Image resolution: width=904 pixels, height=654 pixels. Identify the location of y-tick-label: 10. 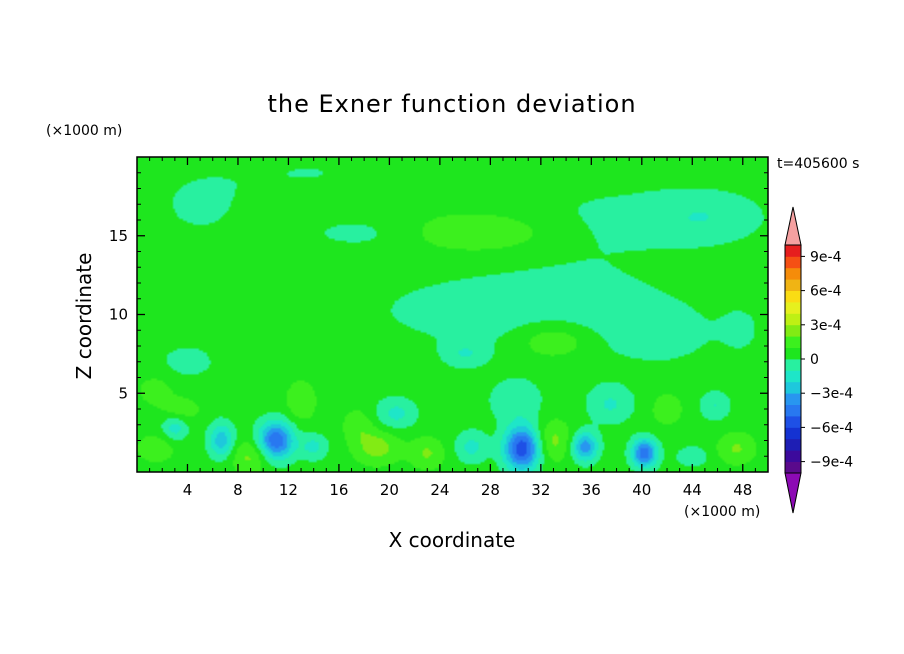
(118, 315).